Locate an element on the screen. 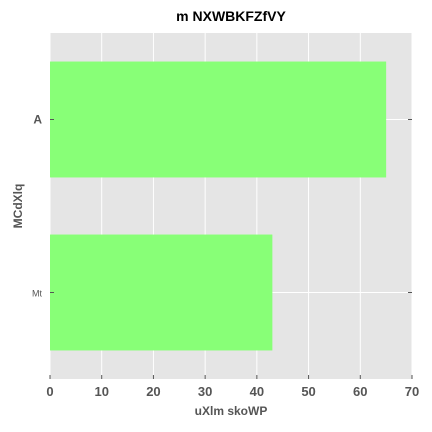 The height and width of the screenshot is (432, 432). x-axis-ticks: 0 10 20 30 40 50 60 70 is located at coordinates (232, 387).